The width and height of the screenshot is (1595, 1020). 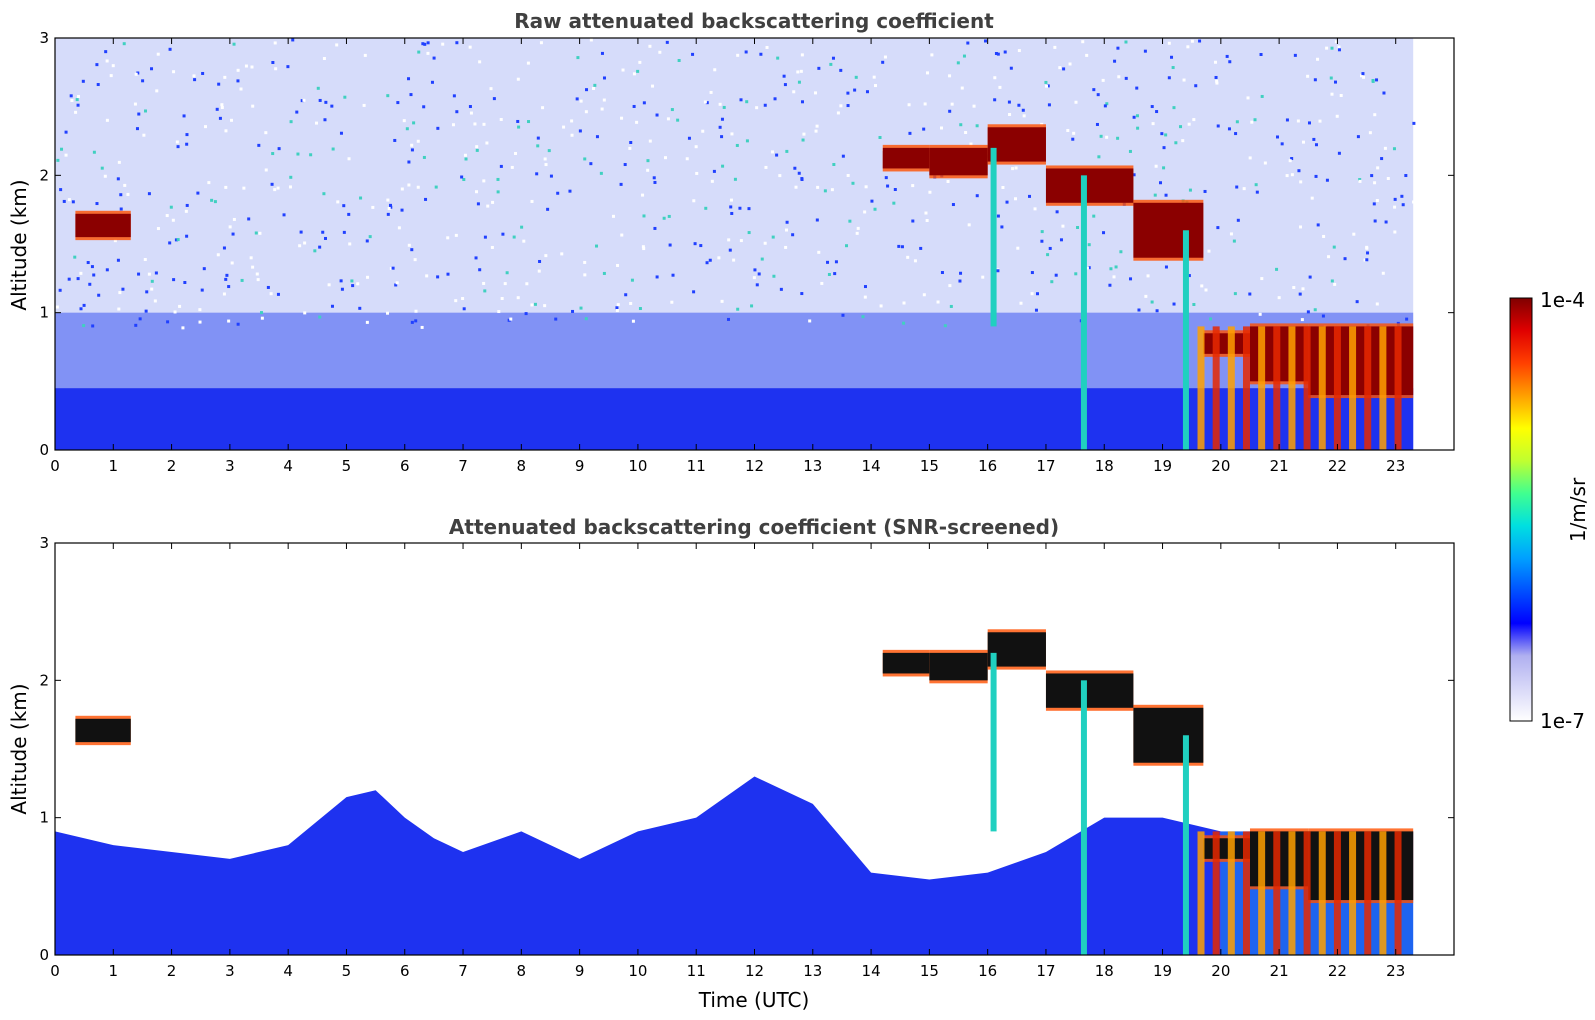 What do you see at coordinates (1337, 466) in the screenshot?
I see `x-tick-label: 22` at bounding box center [1337, 466].